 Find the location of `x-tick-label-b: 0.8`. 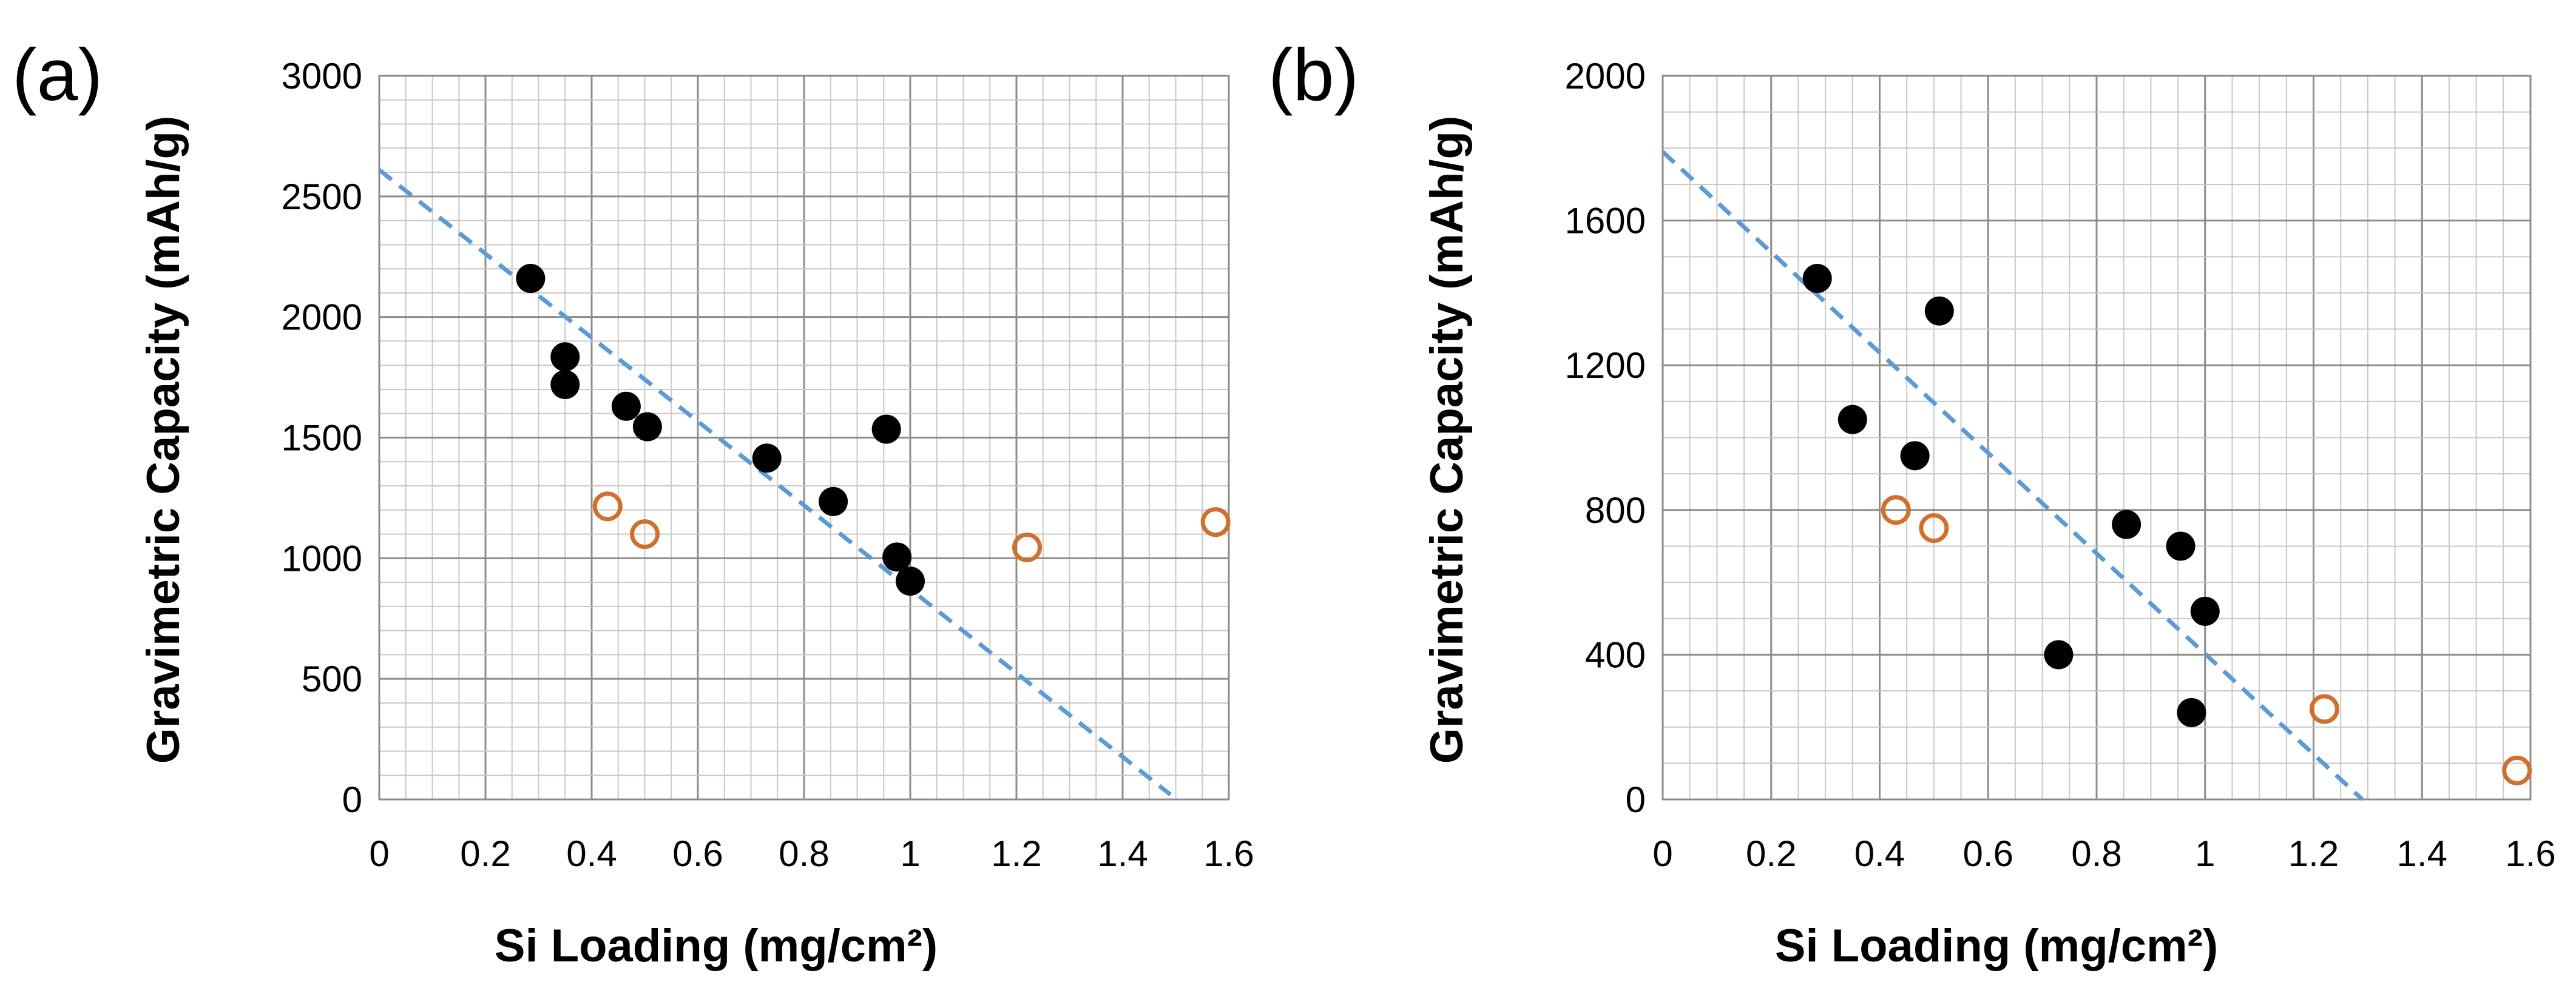

x-tick-label-b: 0.8 is located at coordinates (2096, 853).